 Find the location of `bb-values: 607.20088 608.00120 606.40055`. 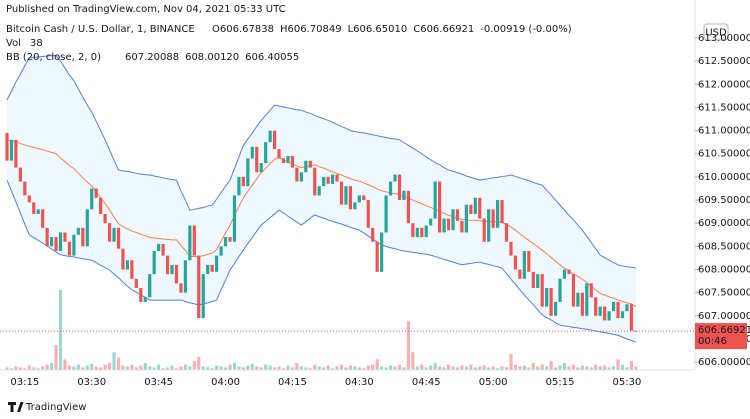

bb-values: 607.20088 608.00120 606.40055 is located at coordinates (212, 57).